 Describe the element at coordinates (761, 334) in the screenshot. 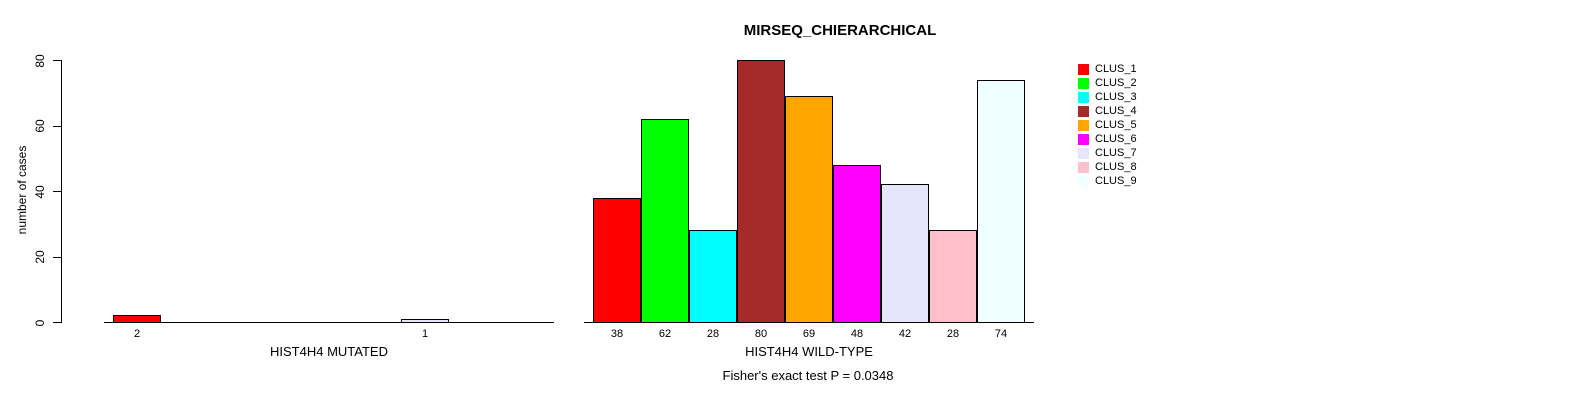

I see `bar-value-label: 80` at that location.